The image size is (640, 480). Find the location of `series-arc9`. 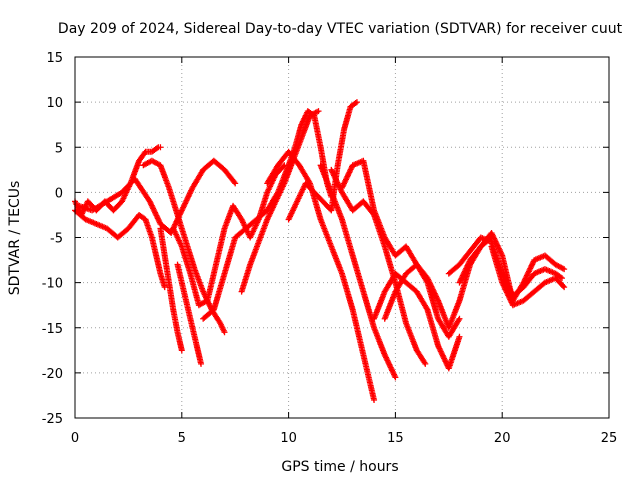

series-arc9 is located at coordinates (280, 201).